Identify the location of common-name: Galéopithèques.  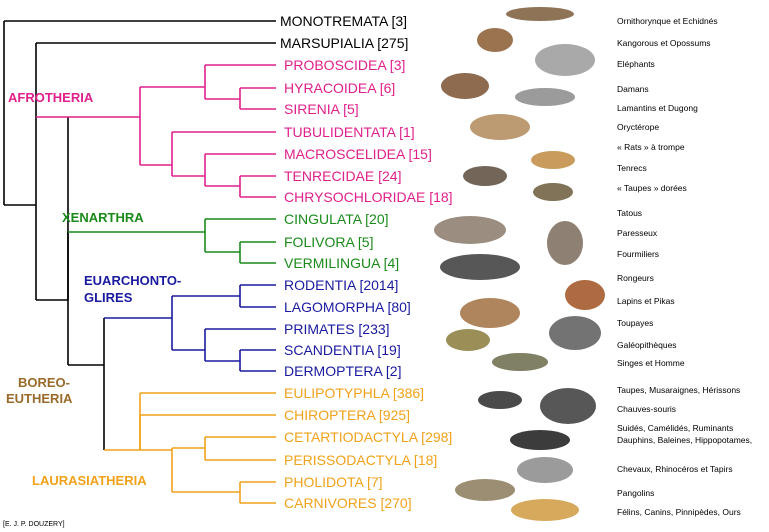
(647, 345).